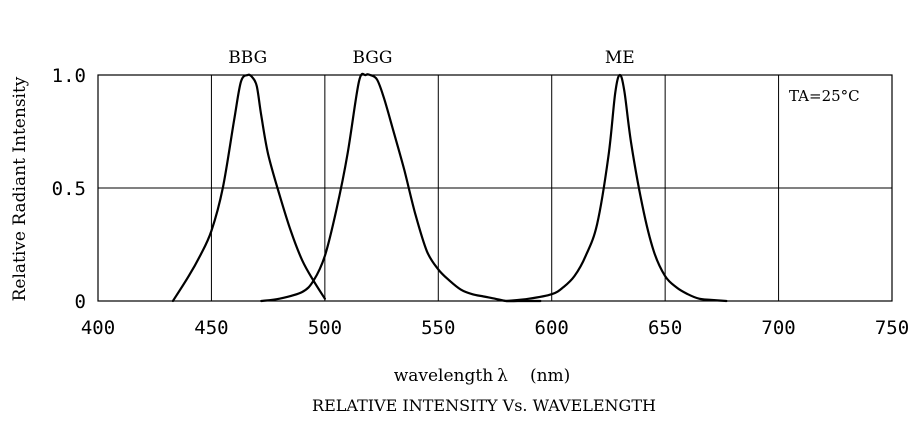  I want to click on chart-caption: RELATIVE INTENSITY Vs. WAVELENGTH, so click(484, 405).